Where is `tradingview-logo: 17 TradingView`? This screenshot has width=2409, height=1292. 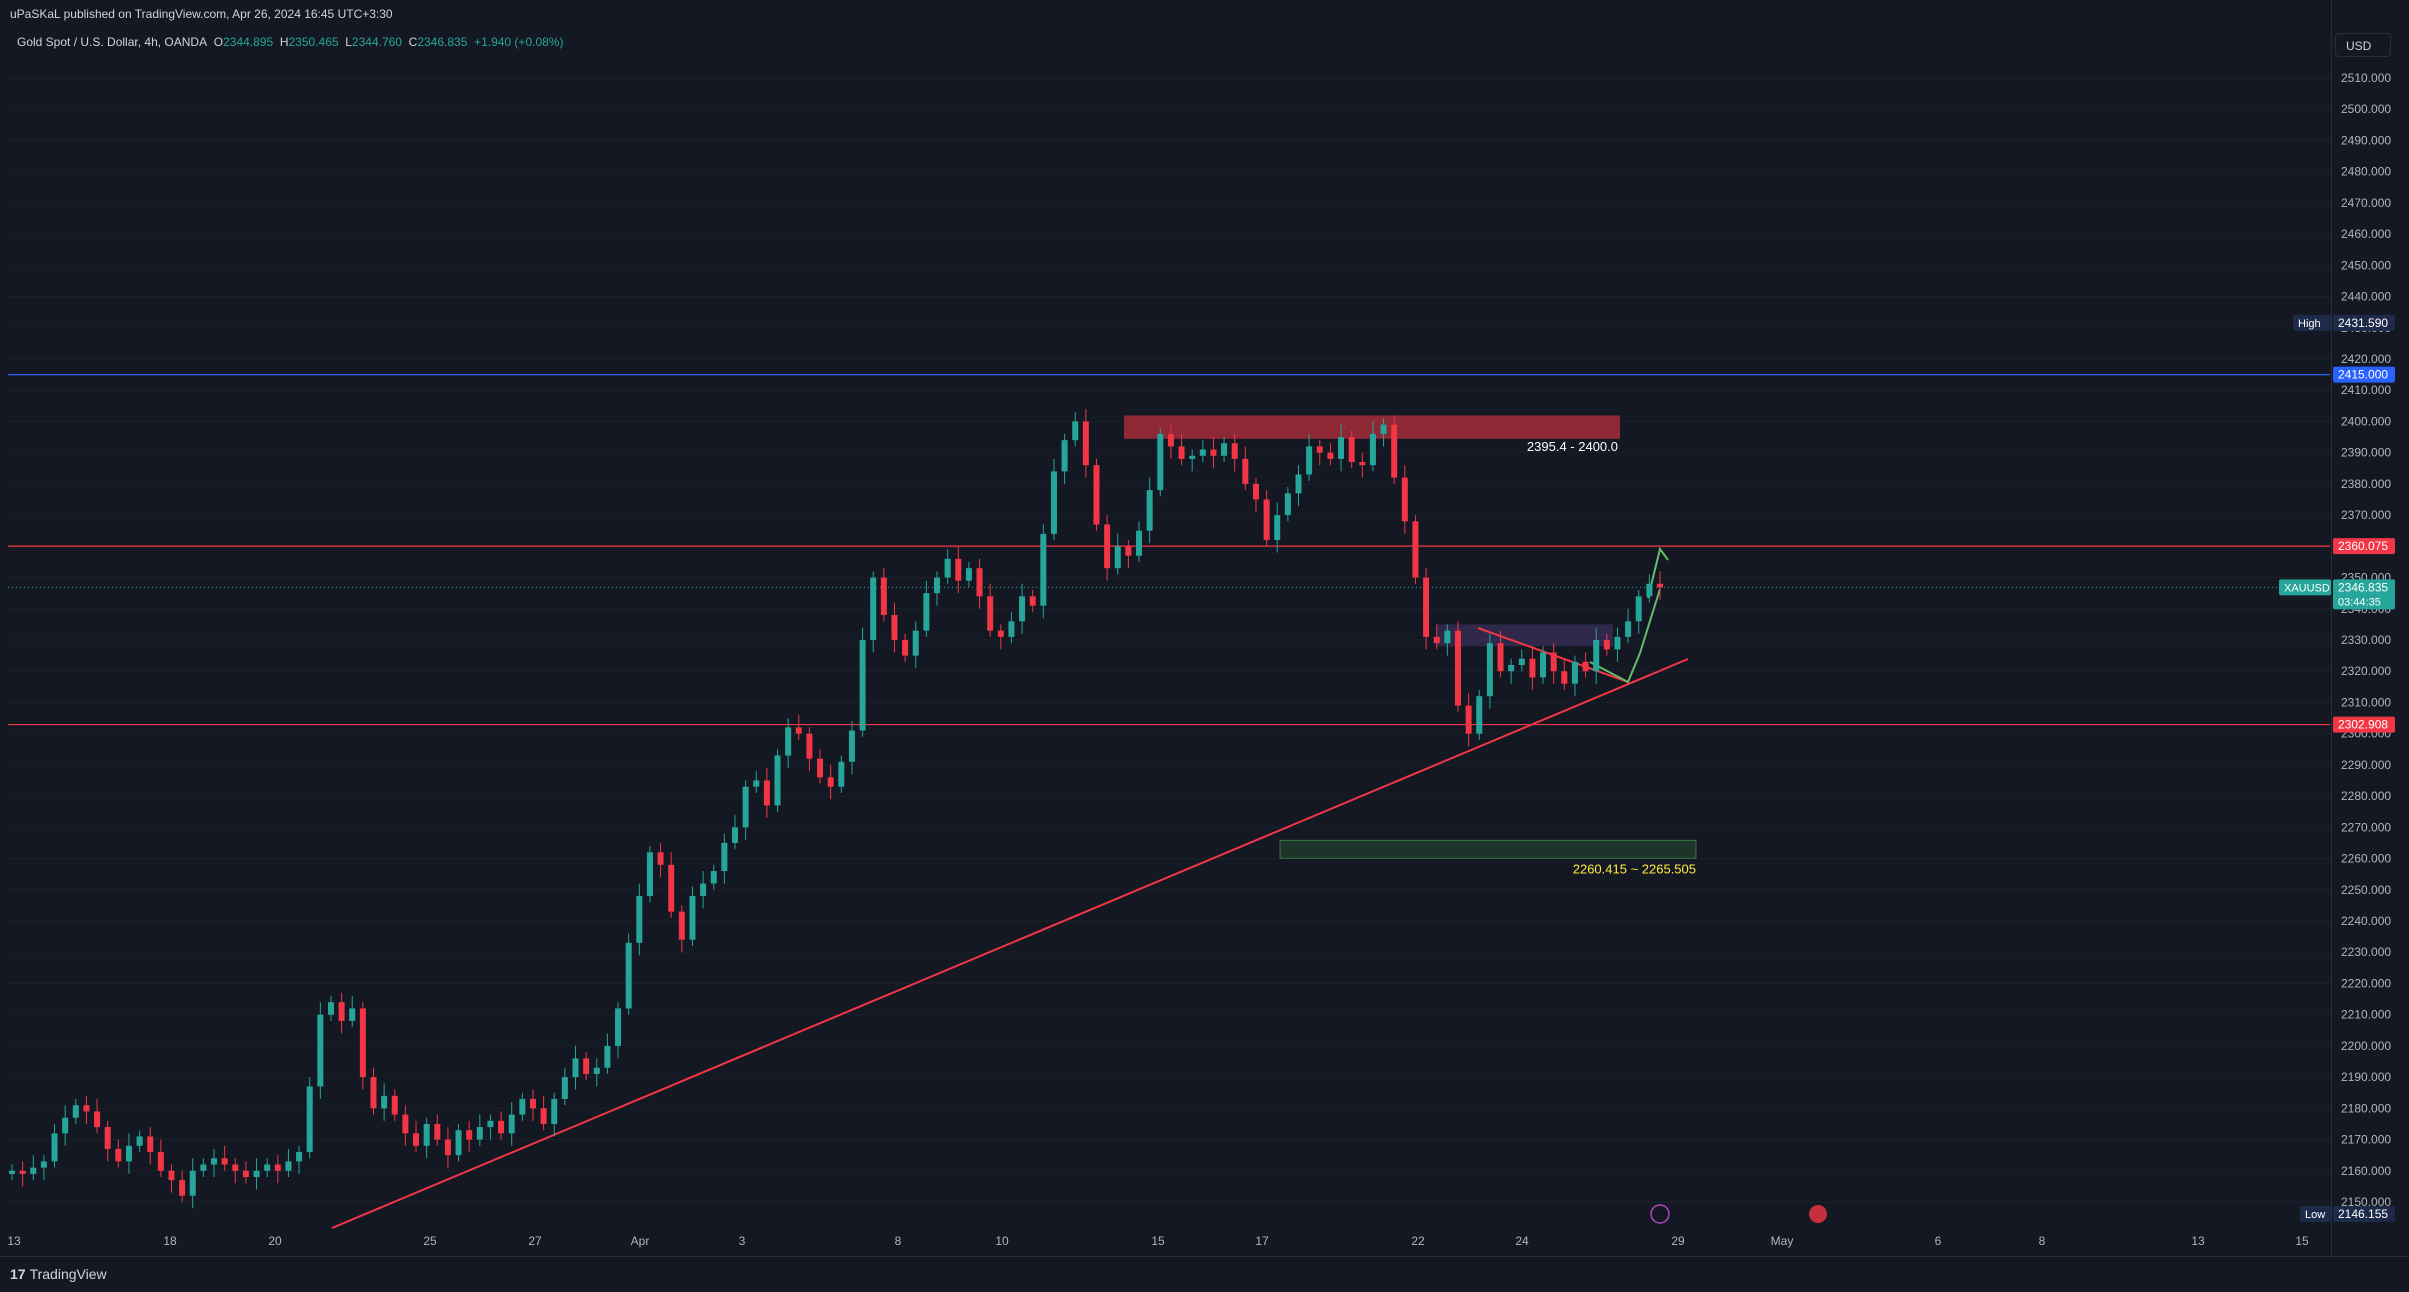 tradingview-logo: 17 TradingView is located at coordinates (58, 1274).